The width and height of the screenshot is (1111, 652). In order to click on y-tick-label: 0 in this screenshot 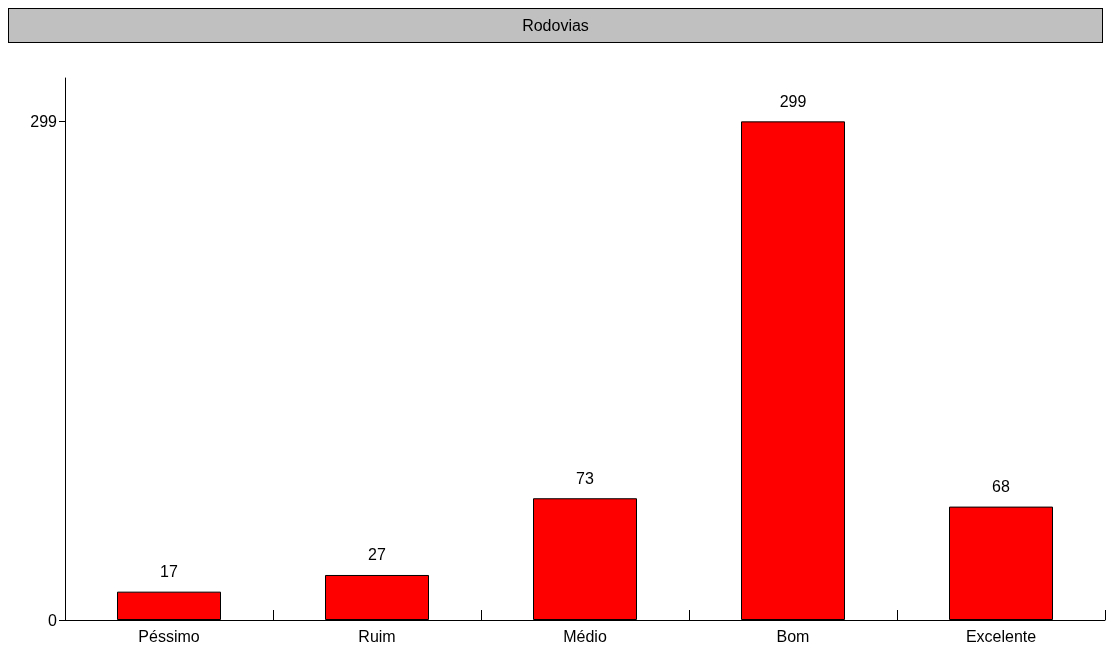, I will do `click(53, 620)`.